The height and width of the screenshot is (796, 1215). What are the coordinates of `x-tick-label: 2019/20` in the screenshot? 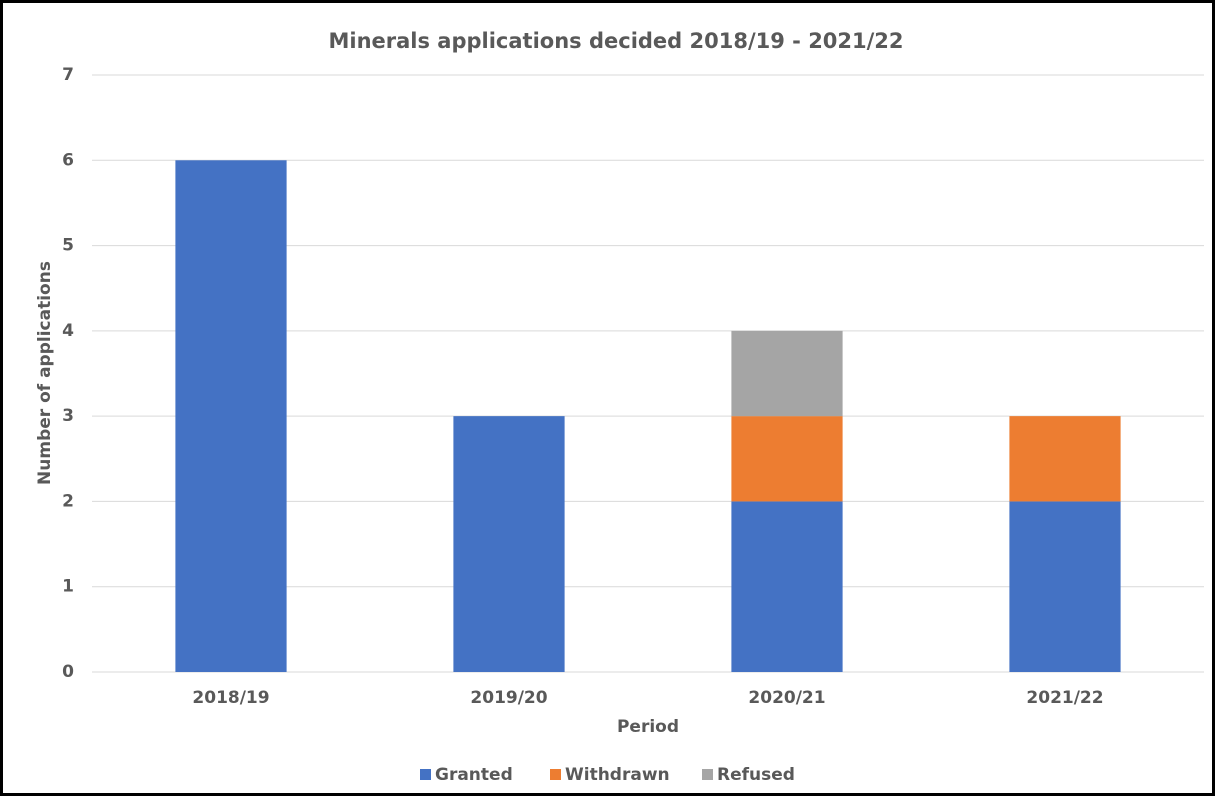 It's located at (508, 698).